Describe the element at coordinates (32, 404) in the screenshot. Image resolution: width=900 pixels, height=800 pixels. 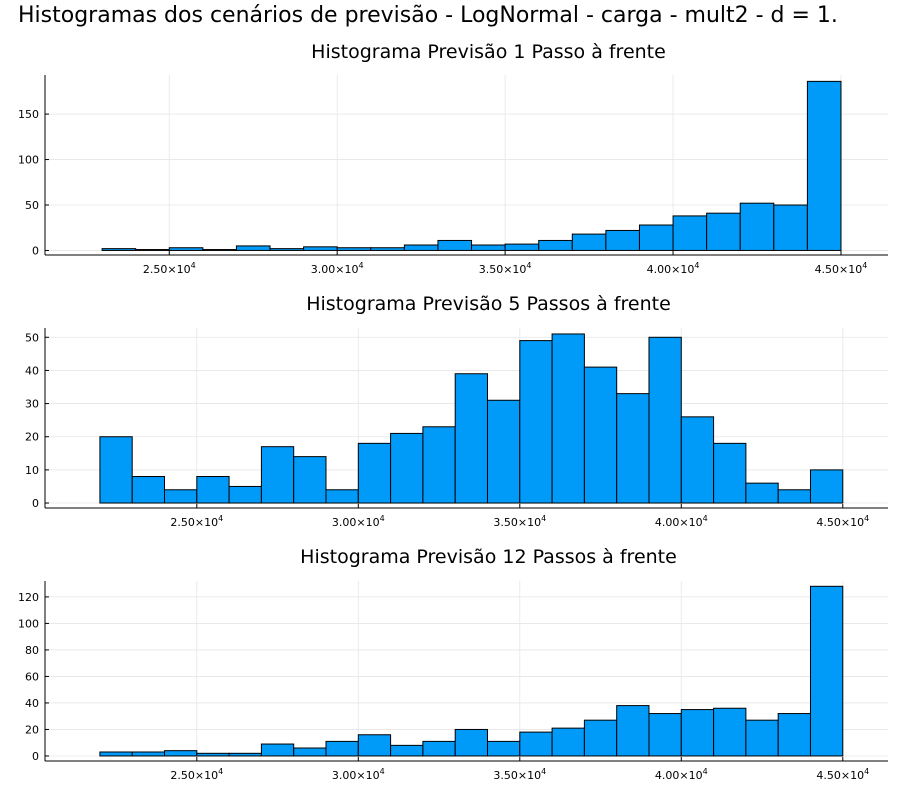
I see `y-tick-label: 30` at that location.